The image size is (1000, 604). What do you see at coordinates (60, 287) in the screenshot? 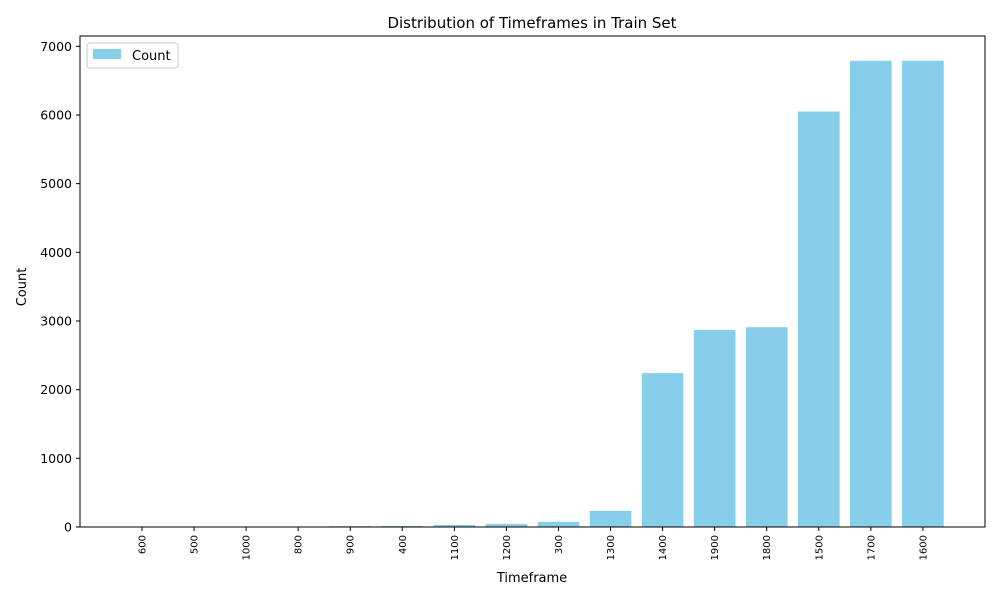
I see `y-axis: 0 1000 2000 3000 4000 5000 6000 7000` at bounding box center [60, 287].